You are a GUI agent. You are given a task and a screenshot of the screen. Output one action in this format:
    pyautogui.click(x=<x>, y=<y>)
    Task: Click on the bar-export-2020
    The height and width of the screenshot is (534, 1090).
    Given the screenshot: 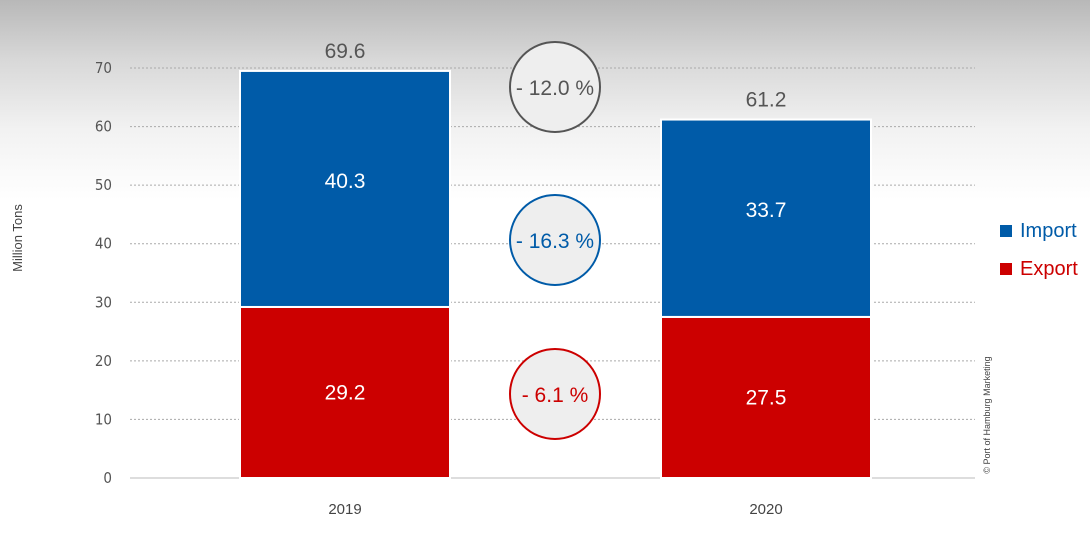 What is the action you would take?
    pyautogui.click(x=766, y=397)
    